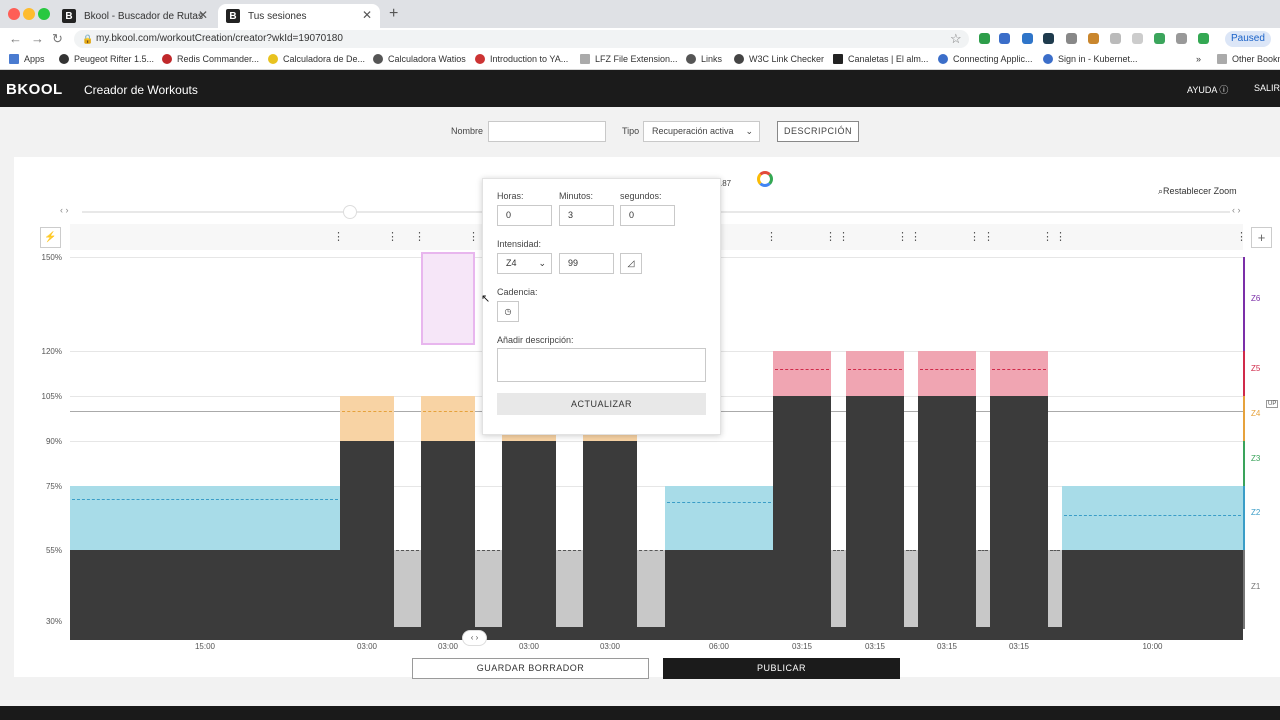  I want to click on scroll-right-icon: ‹ ›, so click(1236, 210).